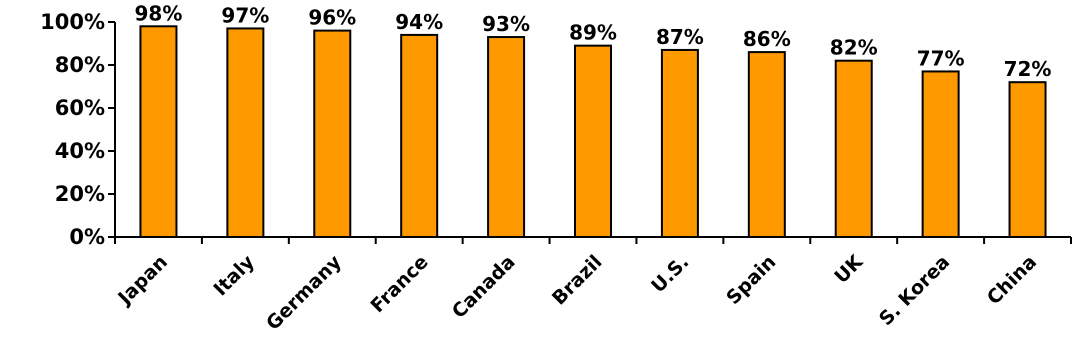  Describe the element at coordinates (332, 18) in the screenshot. I see `data-label: 96%` at that location.